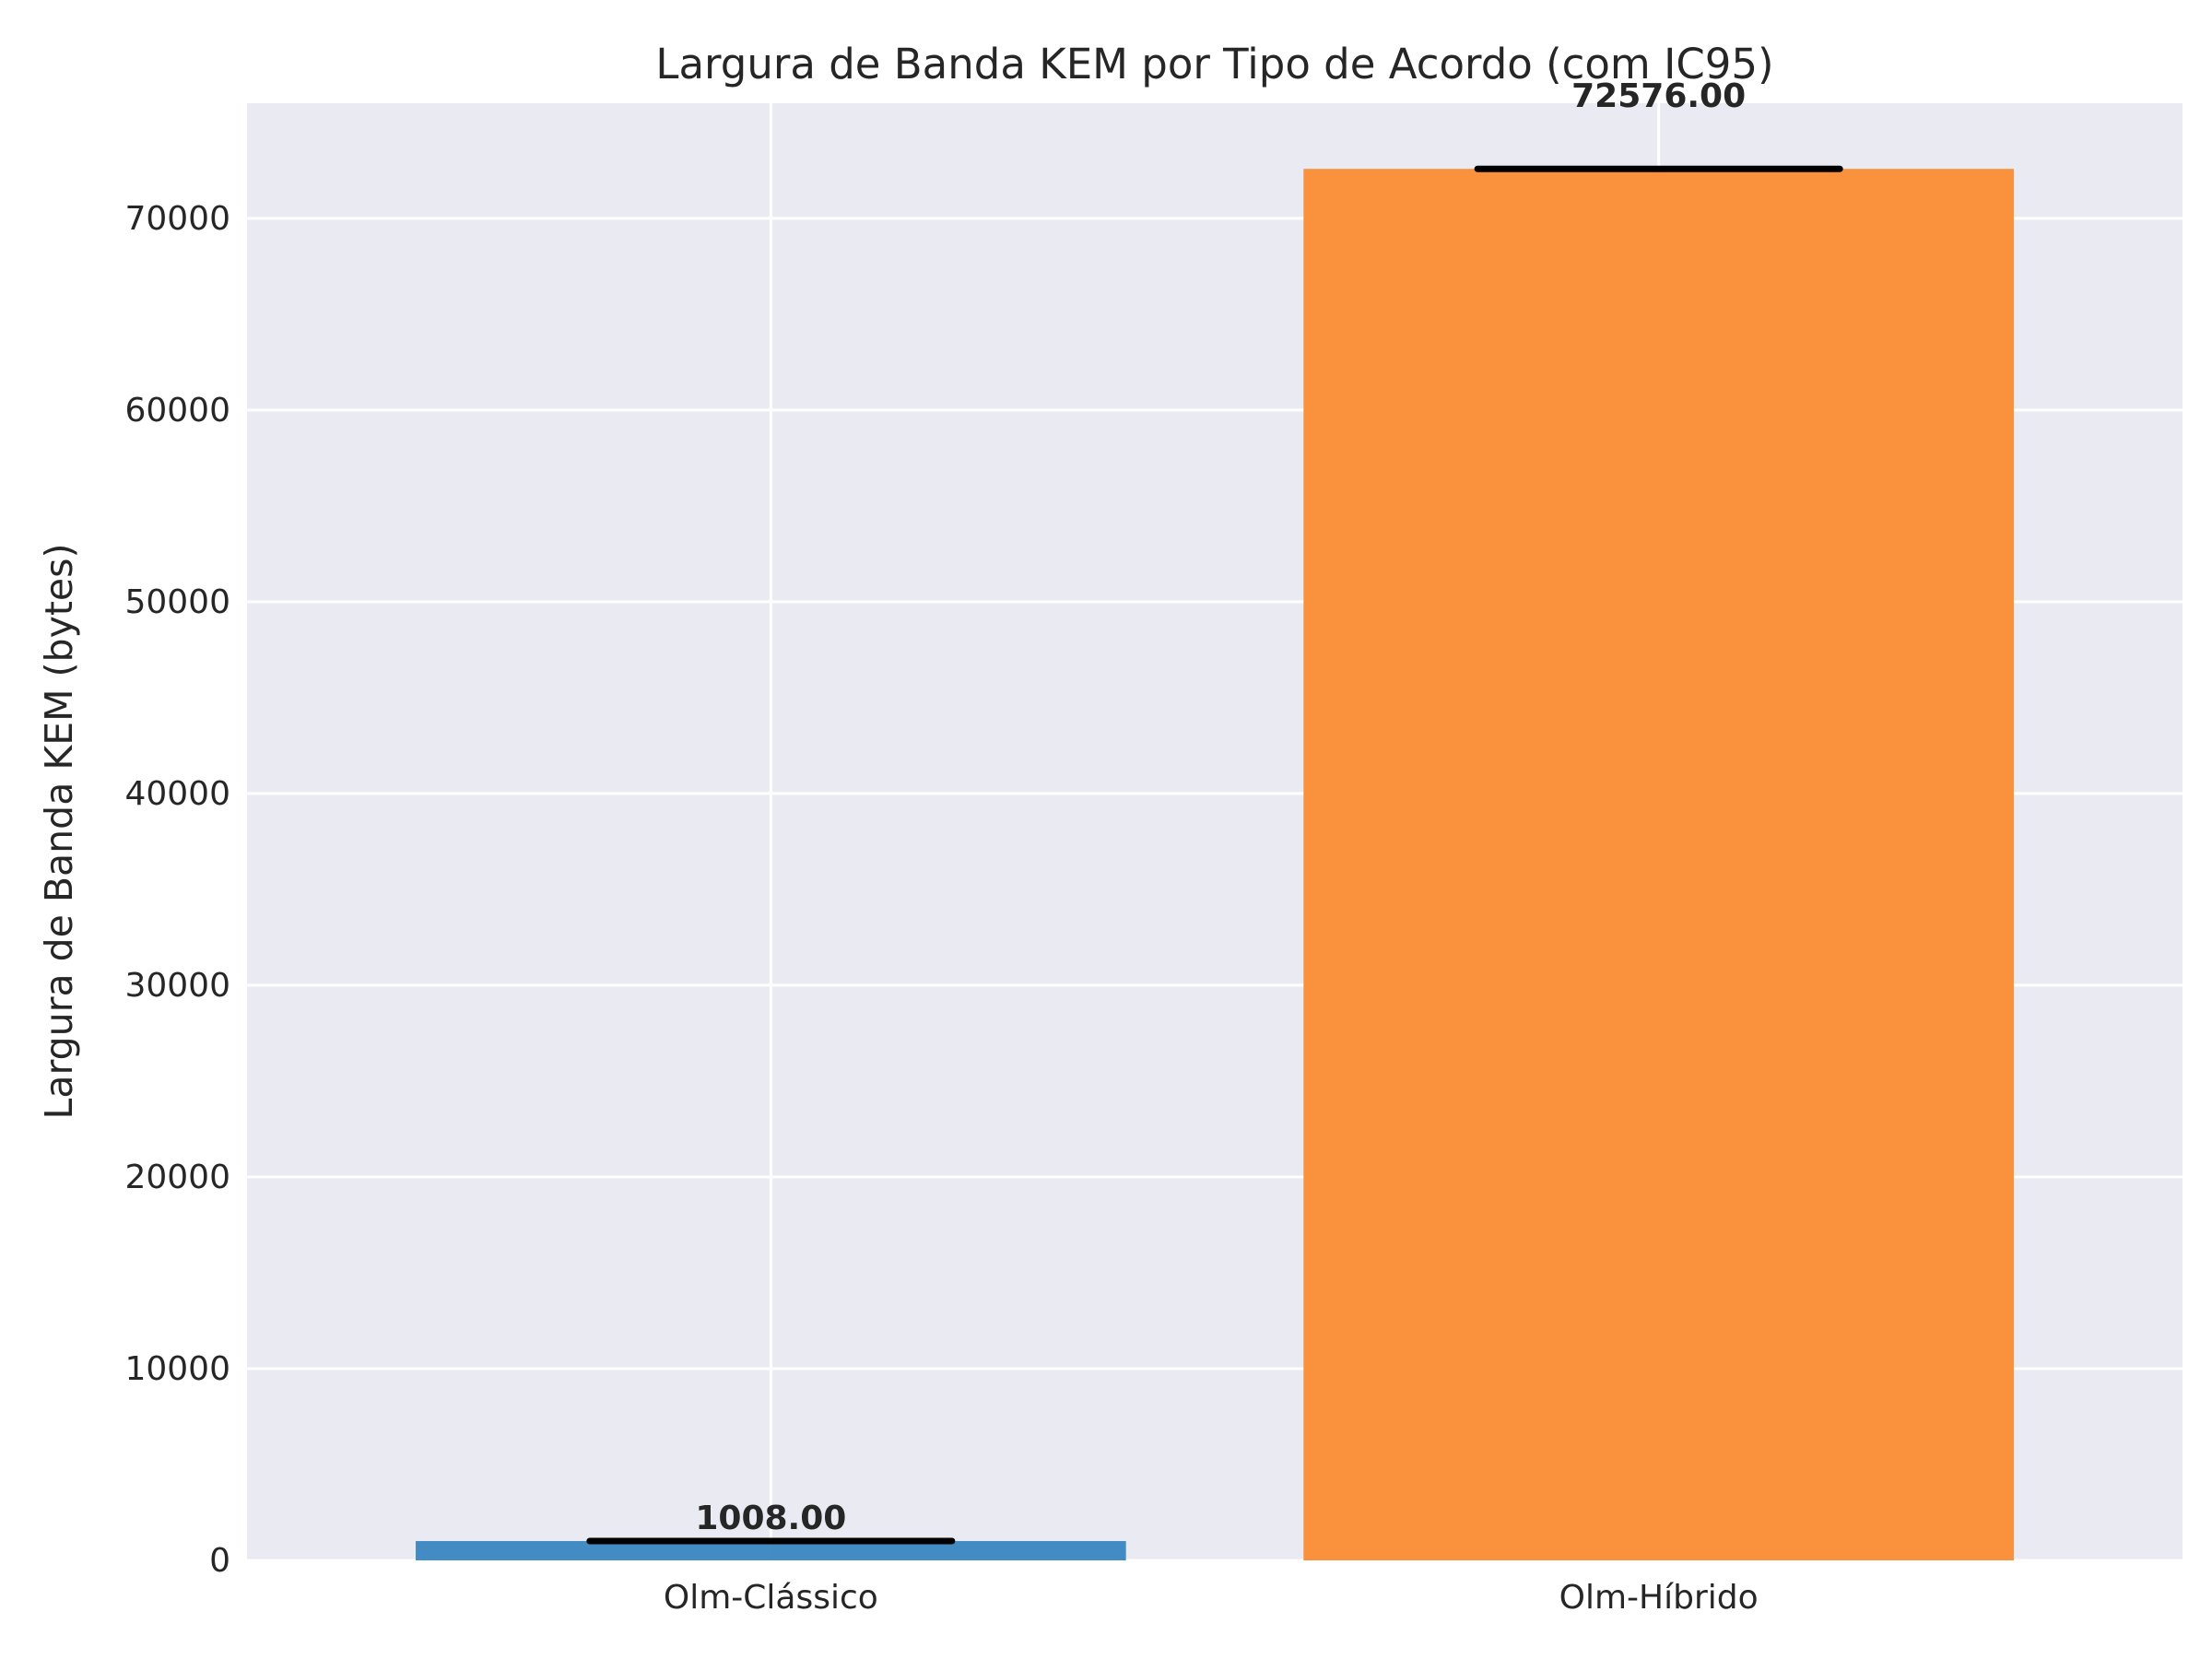 The width and height of the screenshot is (2212, 1659). I want to click on bar, so click(771, 1550).